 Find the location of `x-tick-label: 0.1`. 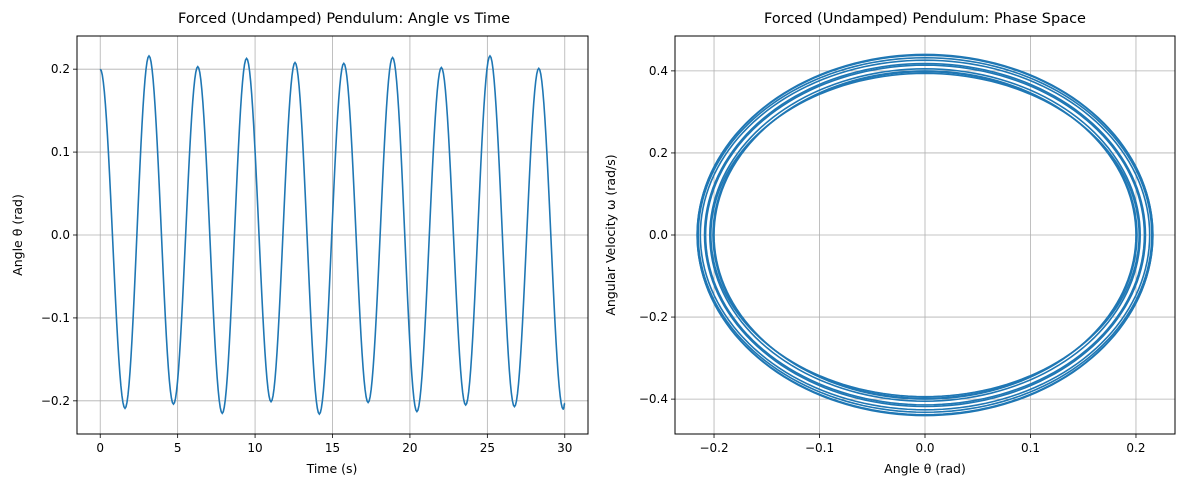

x-tick-label: 0.1 is located at coordinates (1030, 448).